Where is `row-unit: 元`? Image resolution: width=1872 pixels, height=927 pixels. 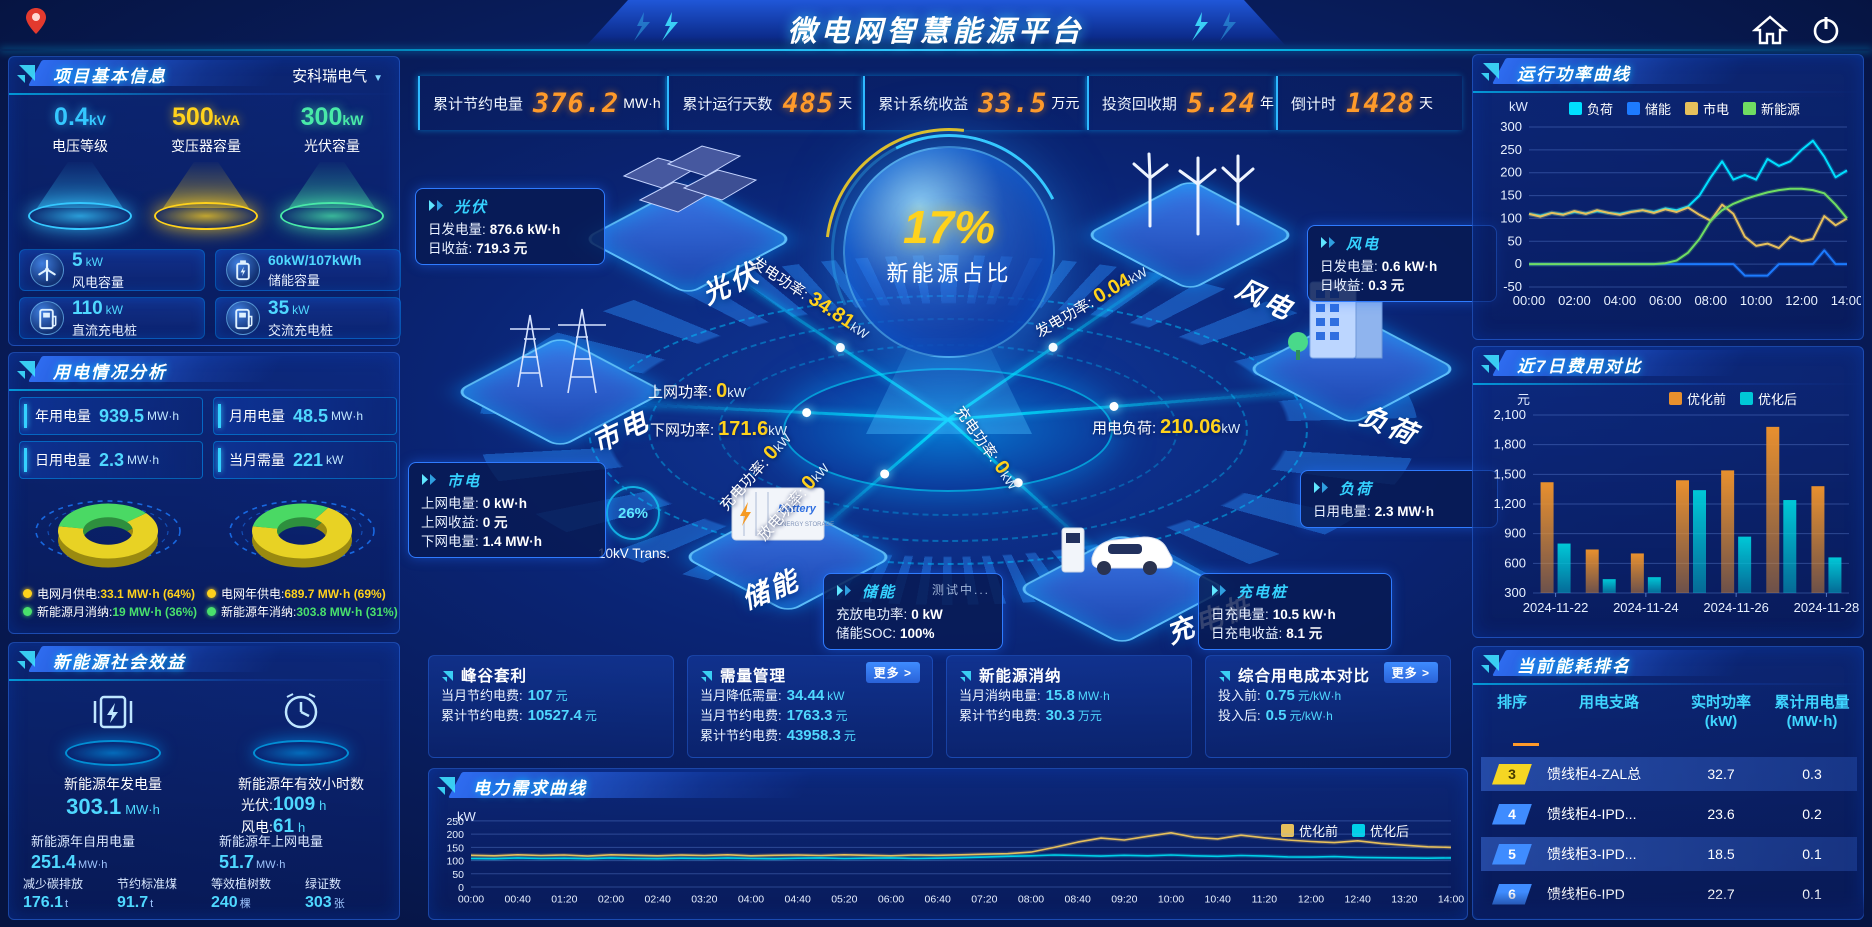 row-unit: 元 is located at coordinates (841, 716).